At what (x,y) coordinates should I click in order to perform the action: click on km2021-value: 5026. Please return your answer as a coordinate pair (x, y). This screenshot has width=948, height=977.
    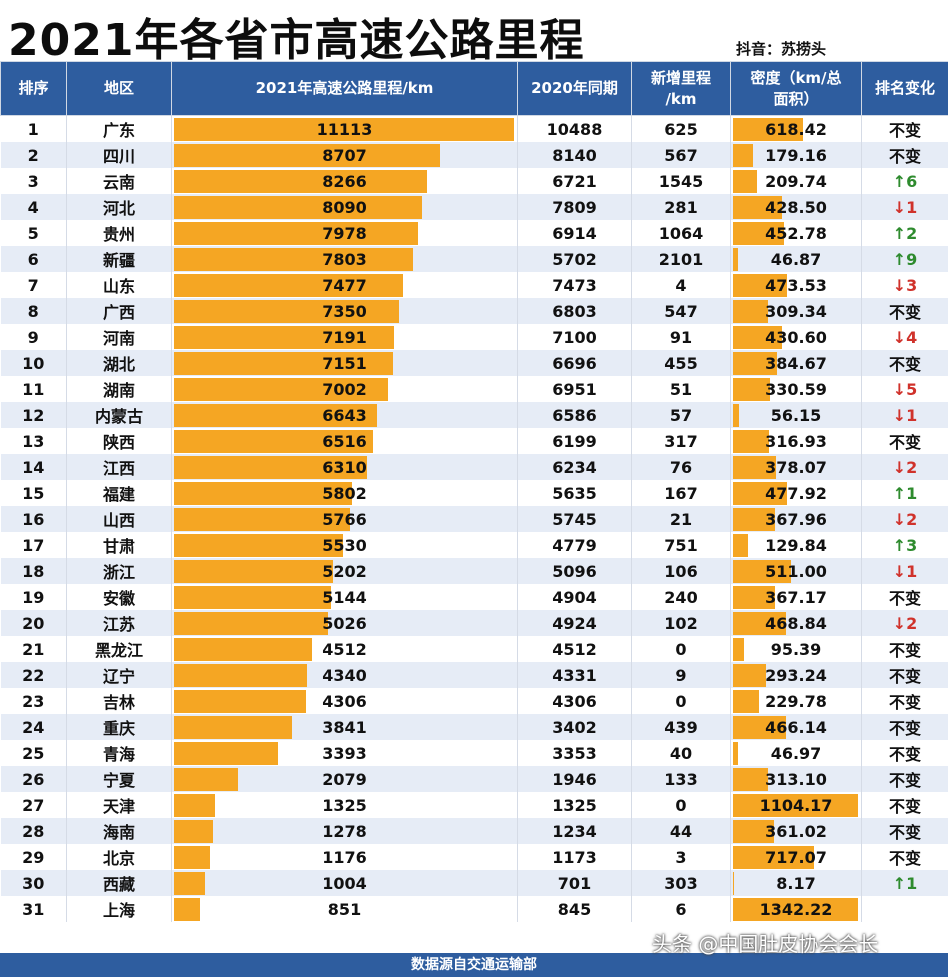
    Looking at the image, I should click on (344, 623).